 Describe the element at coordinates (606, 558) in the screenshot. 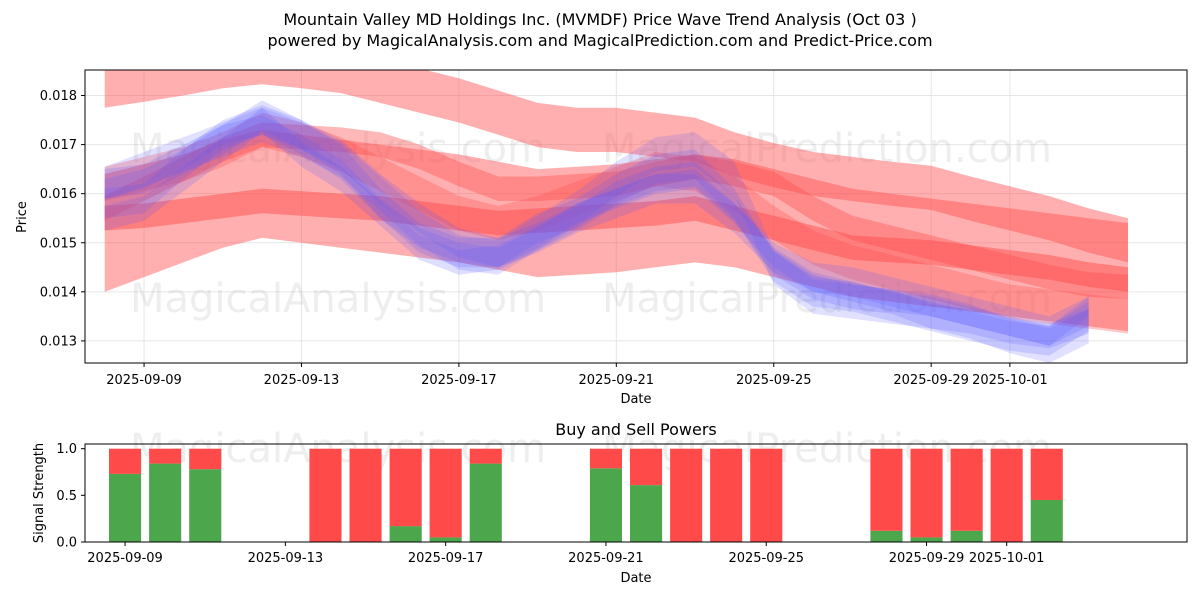

I see `signal-x-tick-label: 2025-09-21` at that location.